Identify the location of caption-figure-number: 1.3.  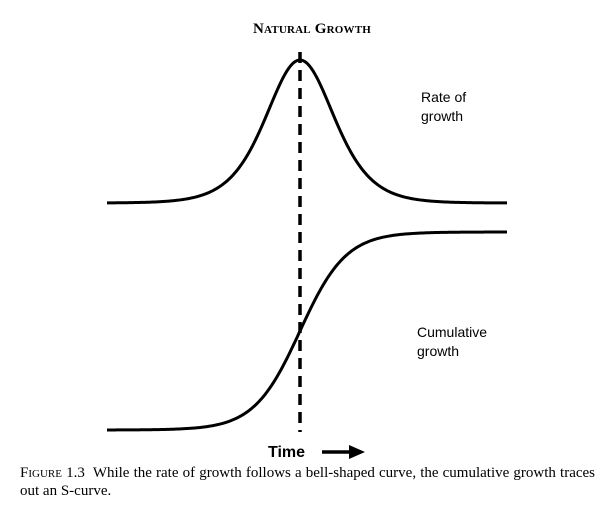
(75, 473).